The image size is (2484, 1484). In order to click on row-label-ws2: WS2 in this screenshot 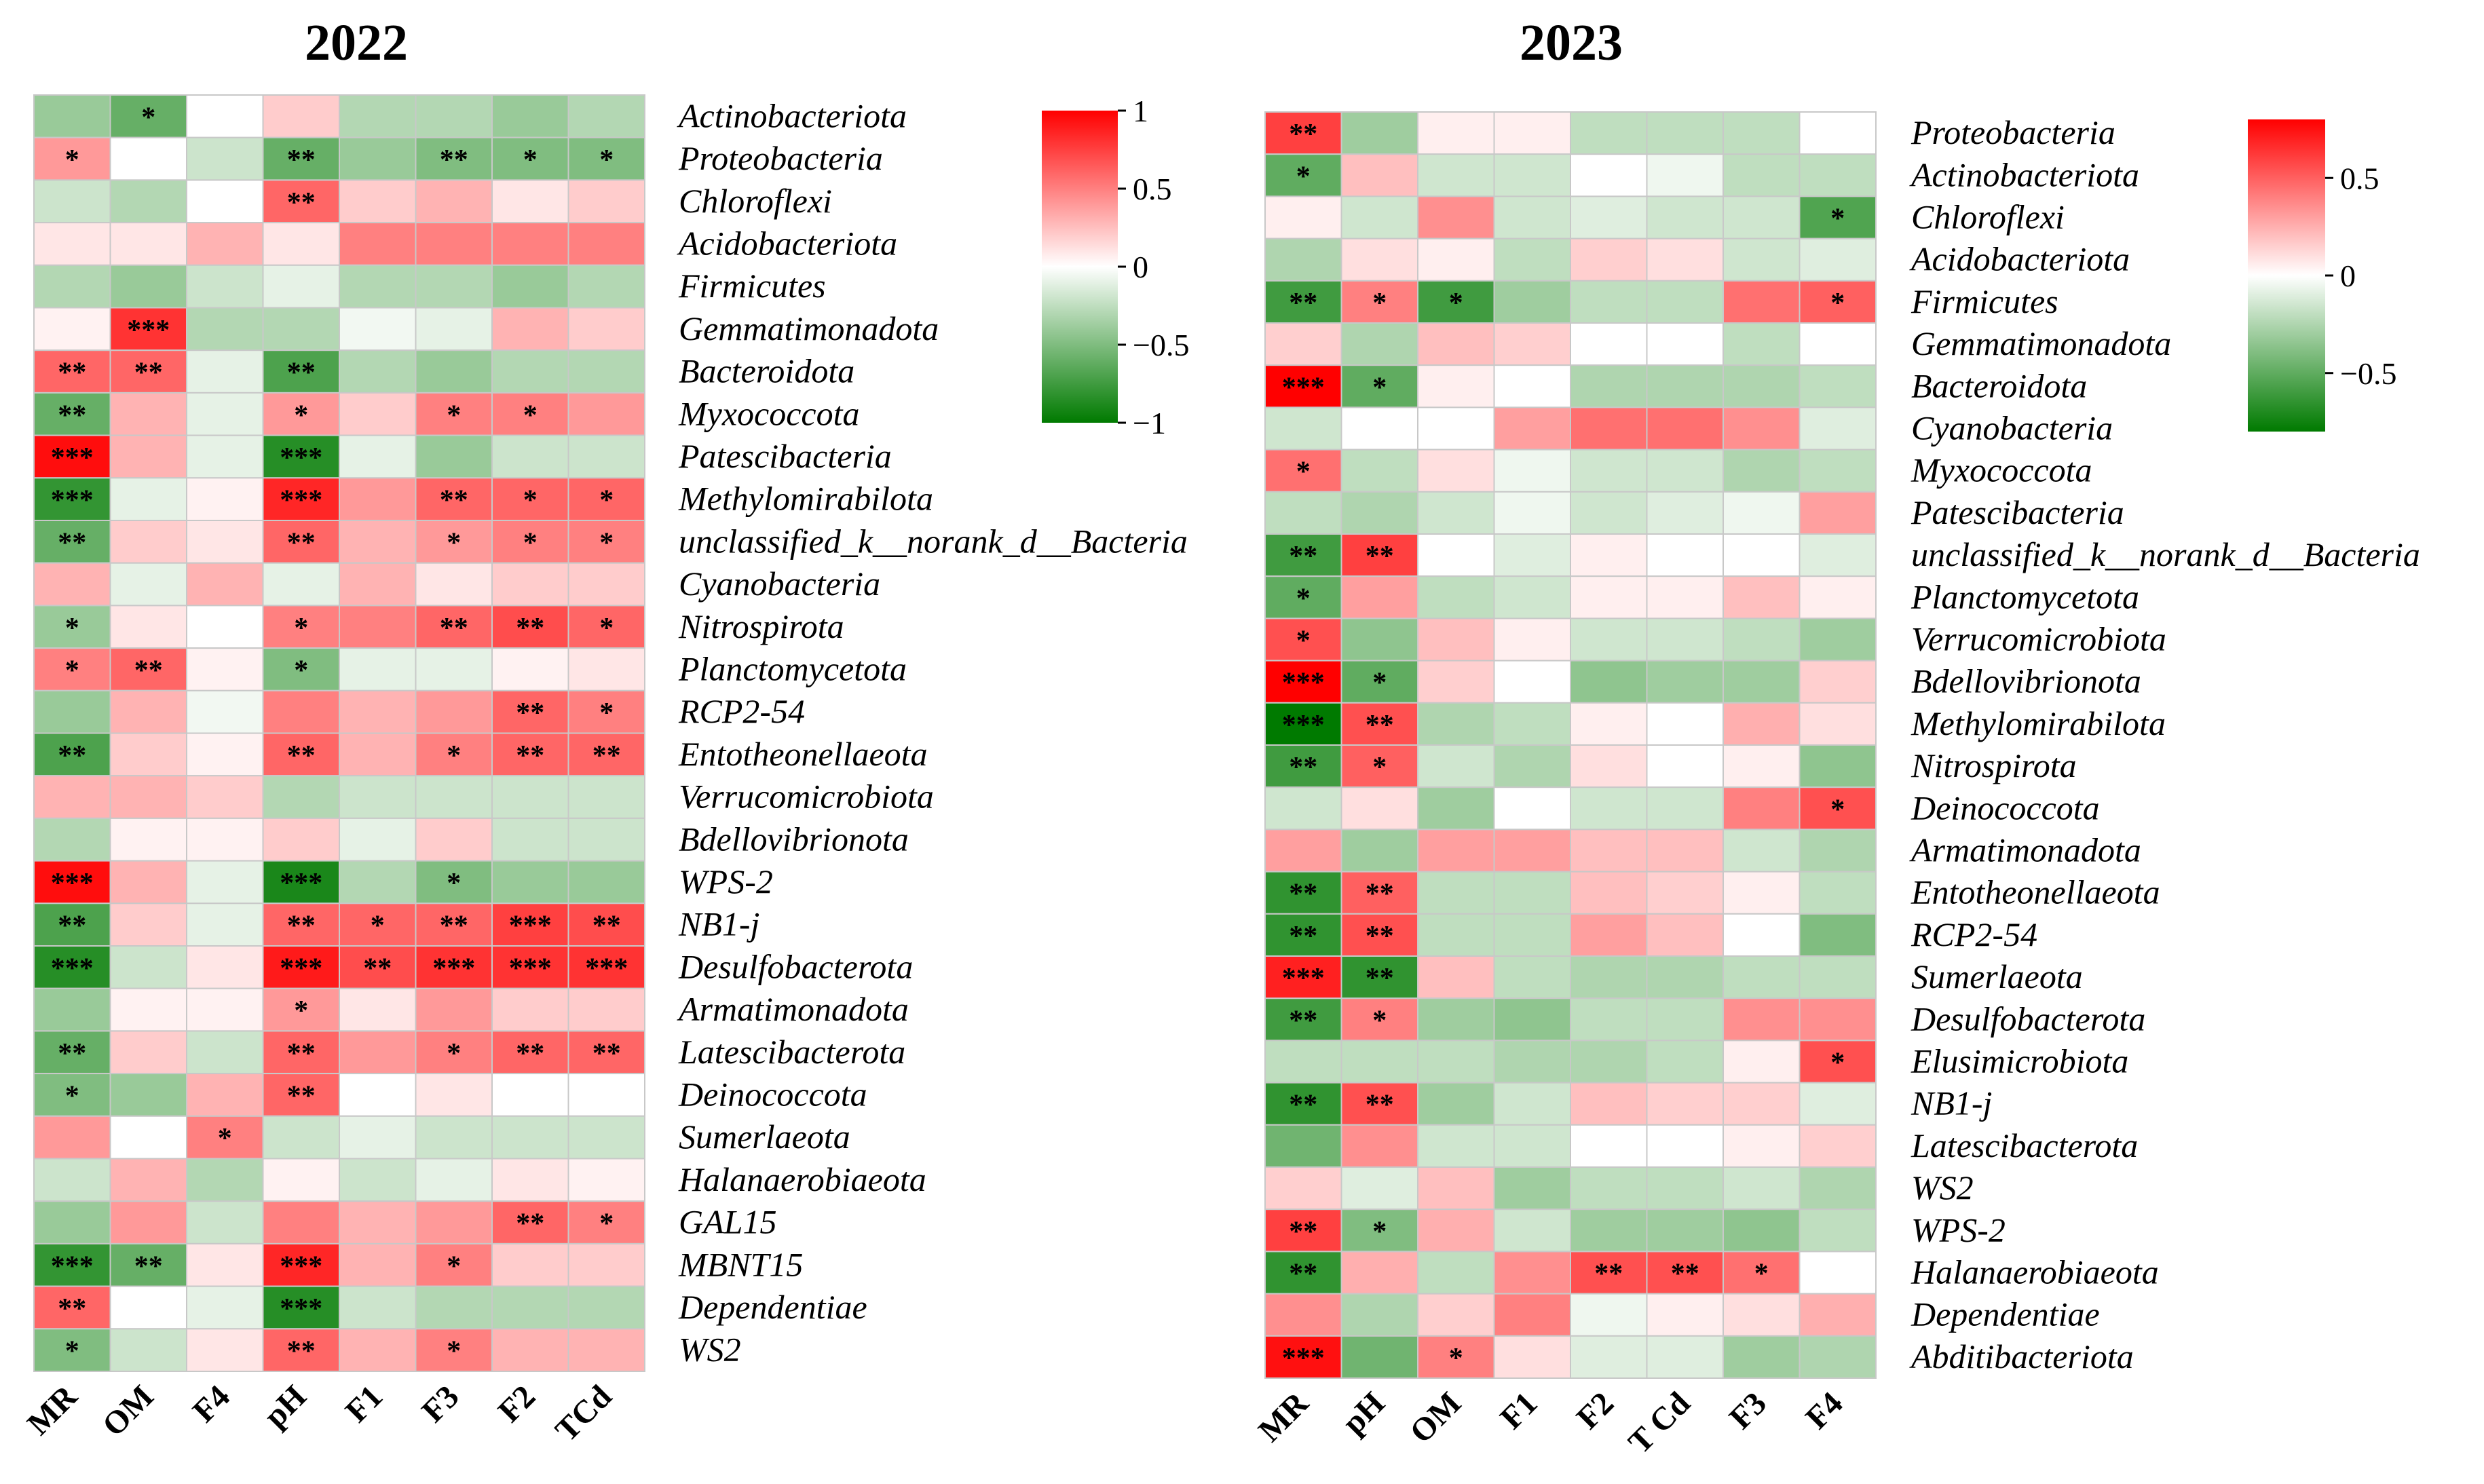, I will do `click(710, 1350)`.